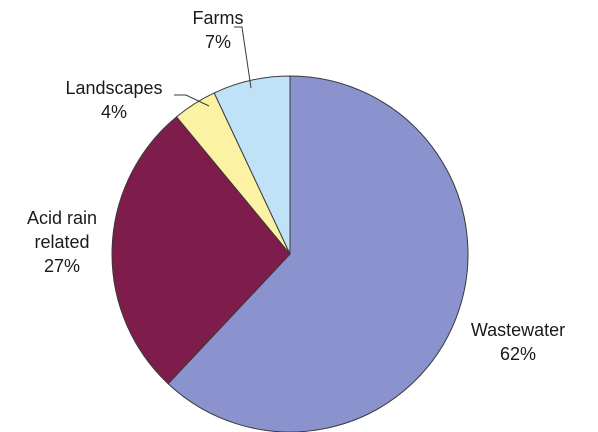 This screenshot has width=598, height=432. I want to click on slice-name-line: Farms, so click(218, 18).